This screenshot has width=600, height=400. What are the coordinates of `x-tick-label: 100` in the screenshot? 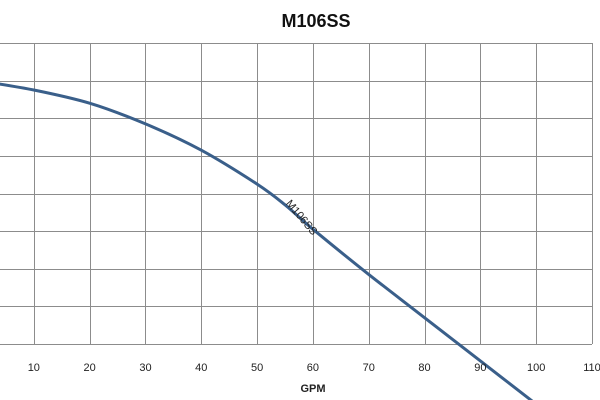 It's located at (536, 368).